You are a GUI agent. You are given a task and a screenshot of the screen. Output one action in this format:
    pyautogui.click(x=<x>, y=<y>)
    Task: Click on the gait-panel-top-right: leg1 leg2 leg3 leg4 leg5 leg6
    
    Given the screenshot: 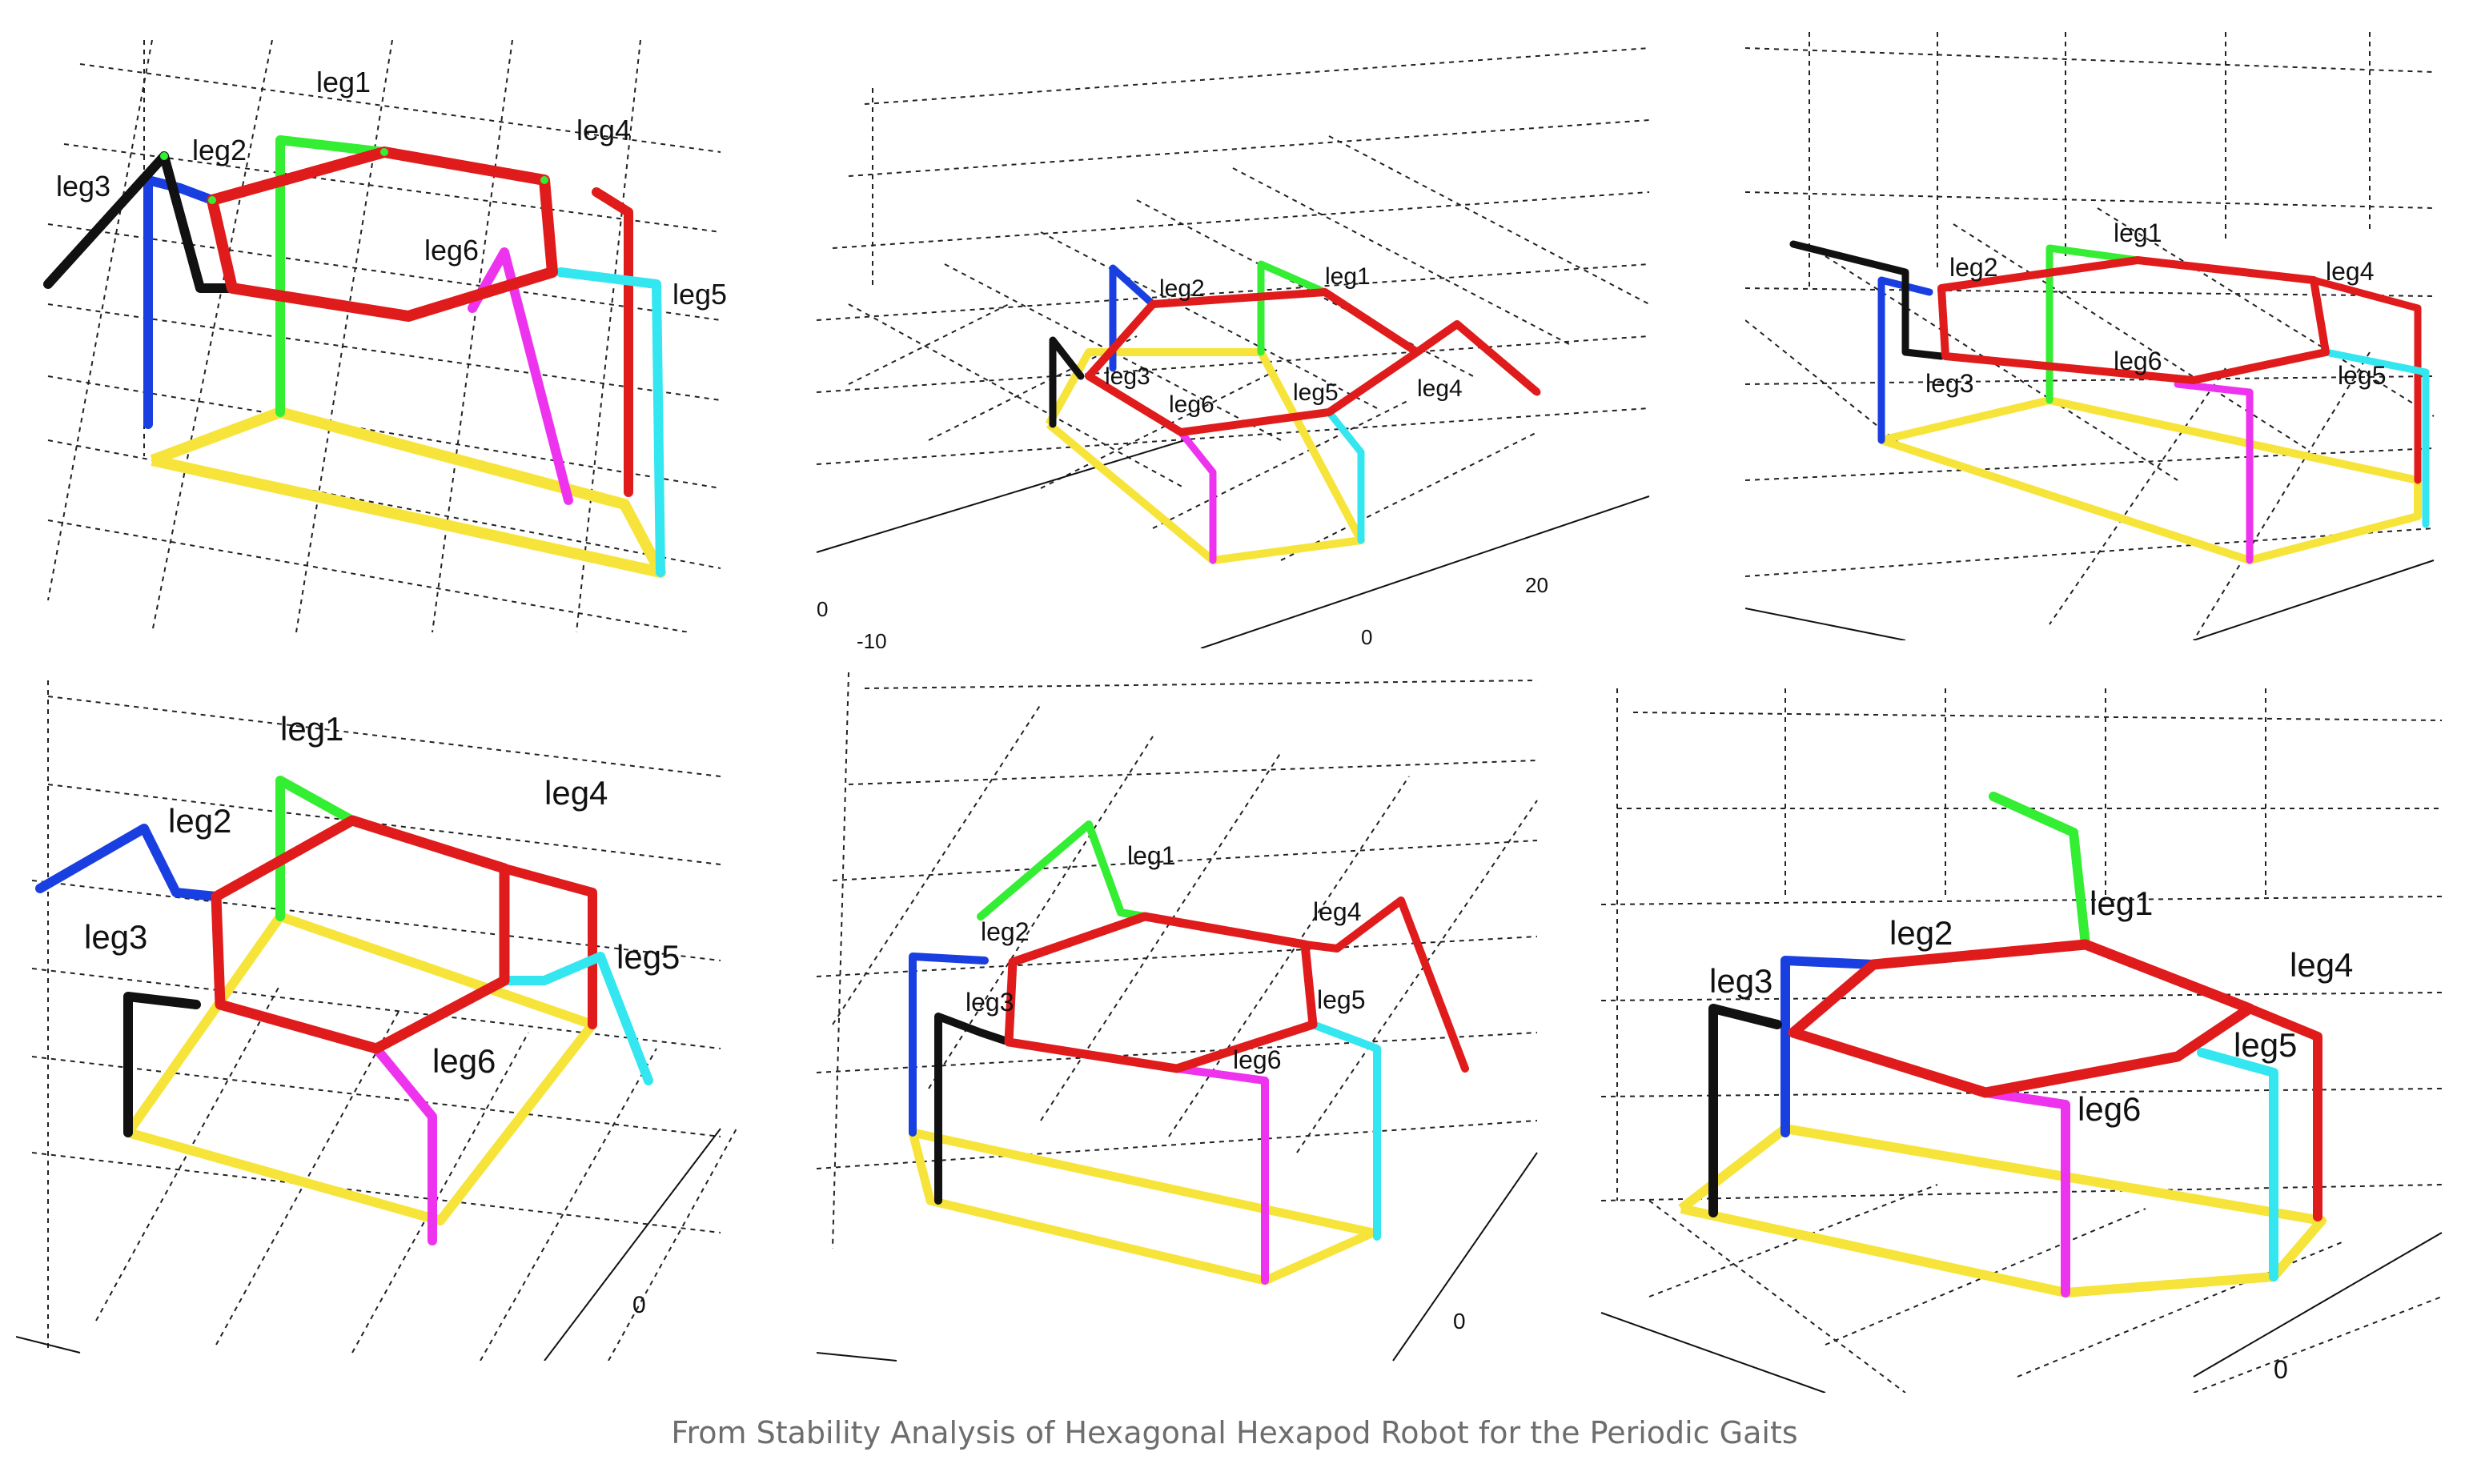 What is the action you would take?
    pyautogui.click(x=2097, y=336)
    